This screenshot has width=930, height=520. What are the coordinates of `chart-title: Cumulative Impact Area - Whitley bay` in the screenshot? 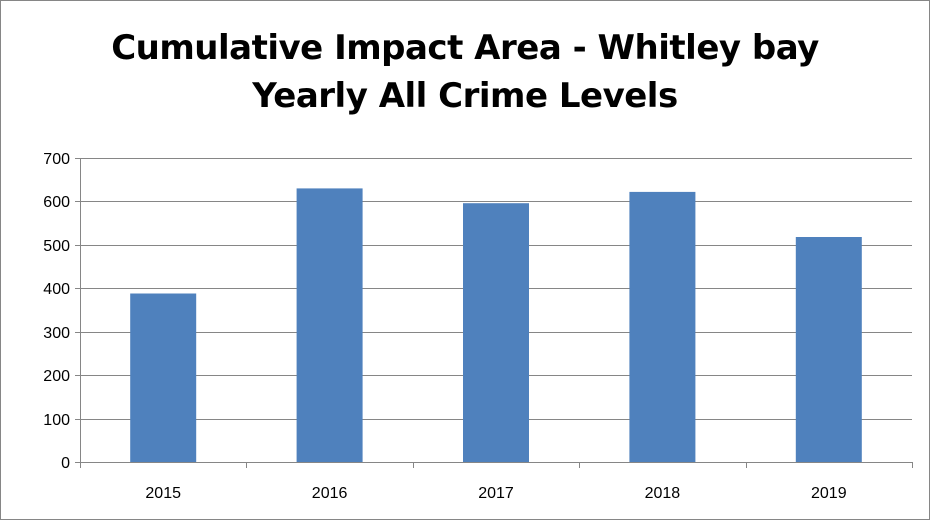 It's located at (465, 48).